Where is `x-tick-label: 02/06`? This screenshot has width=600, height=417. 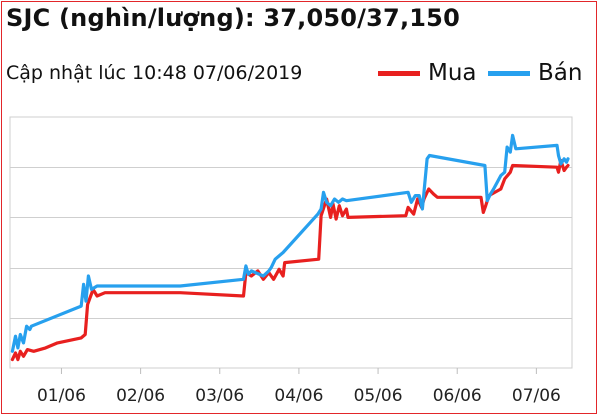
x-tick-label: 02/06 is located at coordinates (140, 396).